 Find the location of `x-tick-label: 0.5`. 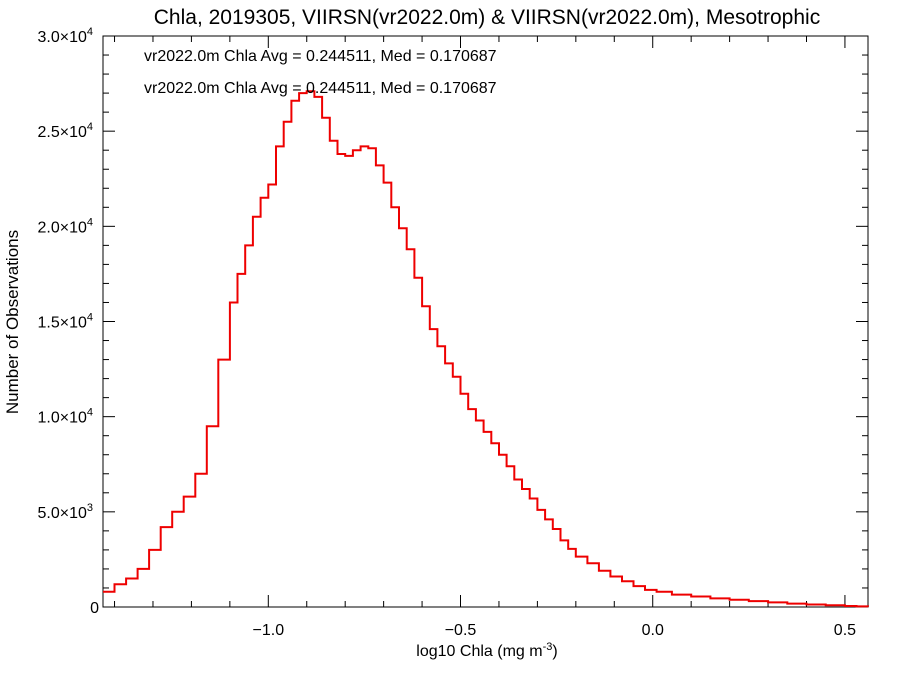

x-tick-label: 0.5 is located at coordinates (845, 630).